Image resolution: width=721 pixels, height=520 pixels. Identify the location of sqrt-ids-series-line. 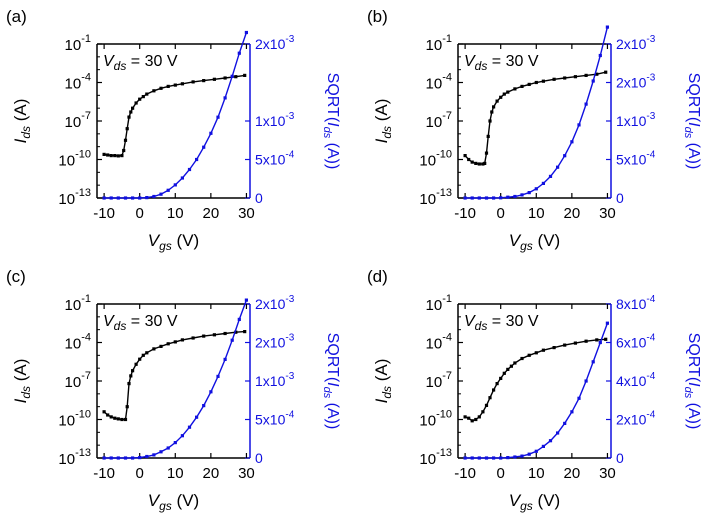
(537, 391).